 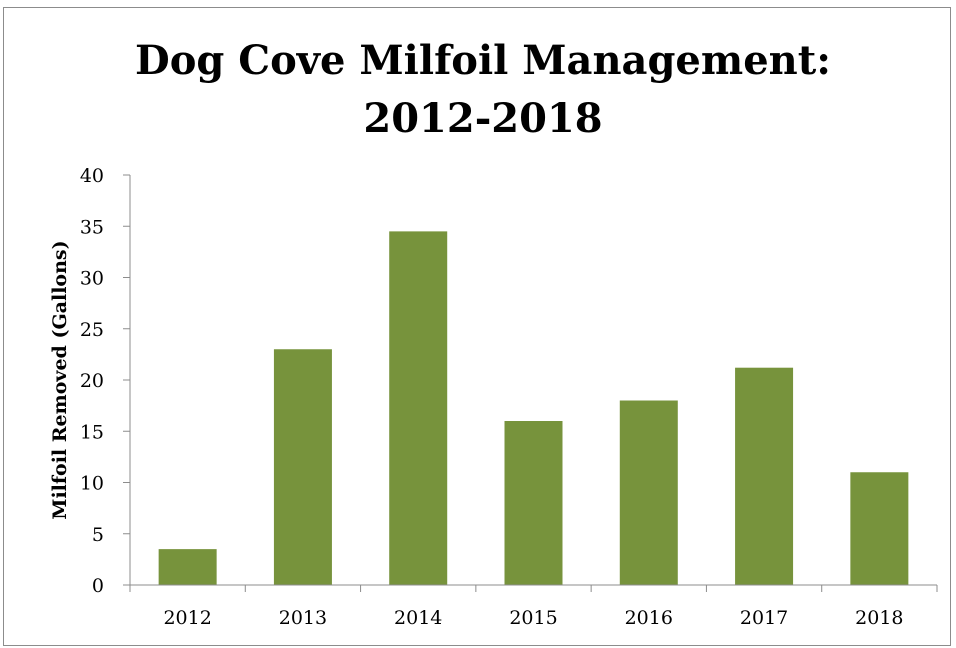 What do you see at coordinates (92, 381) in the screenshot?
I see `y-tick-label: 20` at bounding box center [92, 381].